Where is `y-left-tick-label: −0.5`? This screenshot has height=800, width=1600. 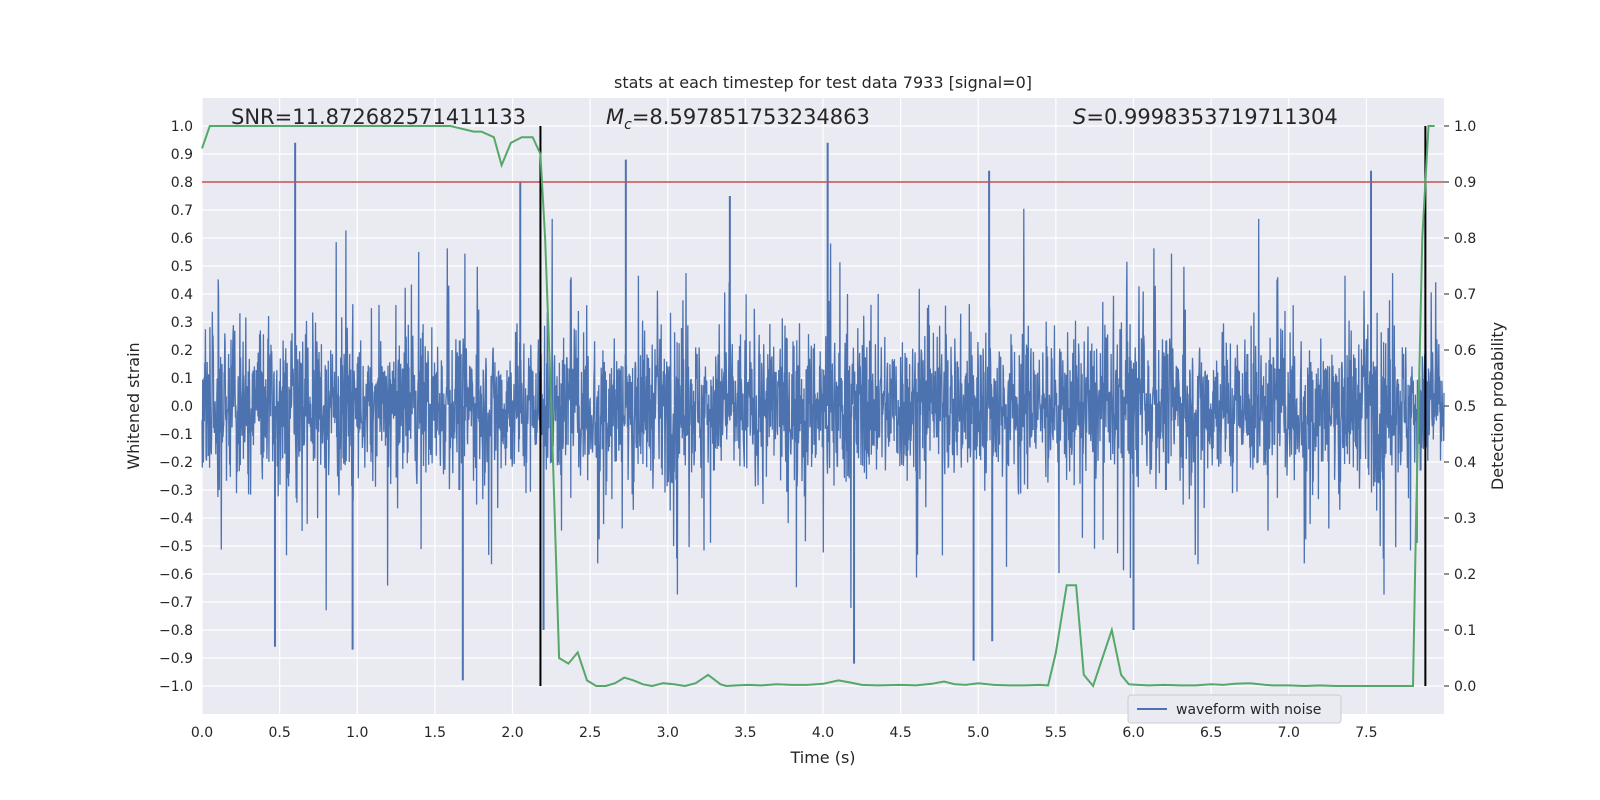 y-left-tick-label: −0.5 is located at coordinates (176, 547).